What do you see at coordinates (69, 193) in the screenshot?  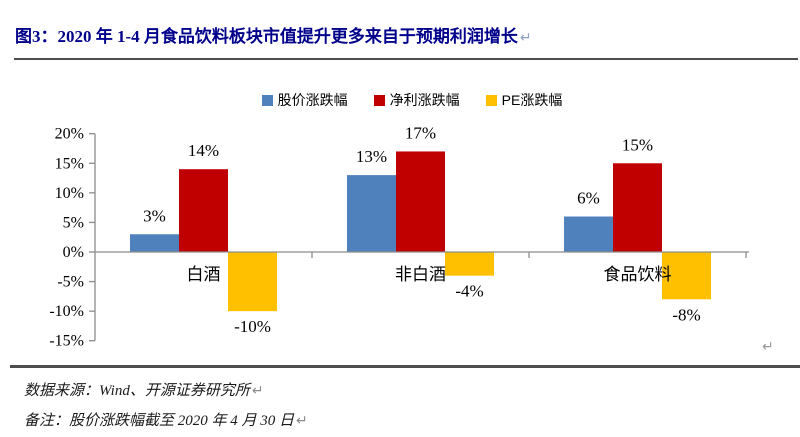 I see `y-axis-tick-label: 10%` at bounding box center [69, 193].